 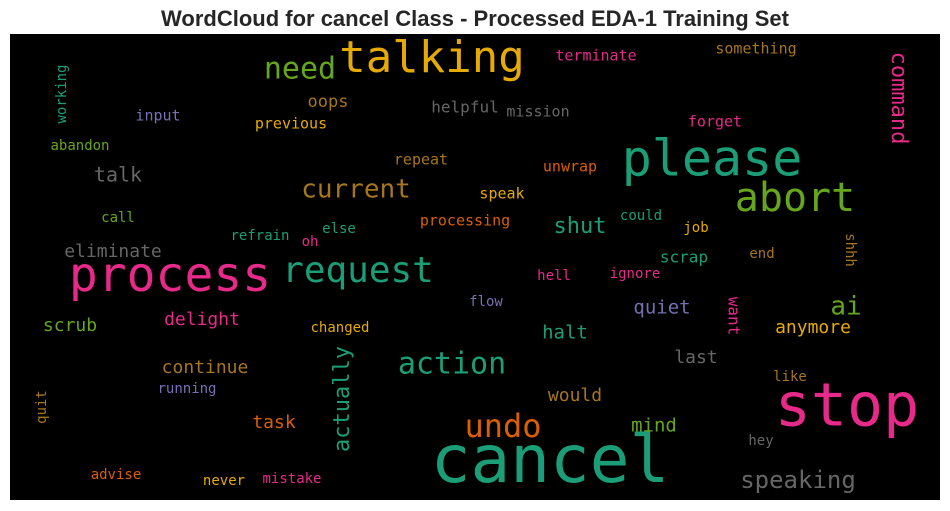 I want to click on word-ignore: ignore, so click(x=635, y=274).